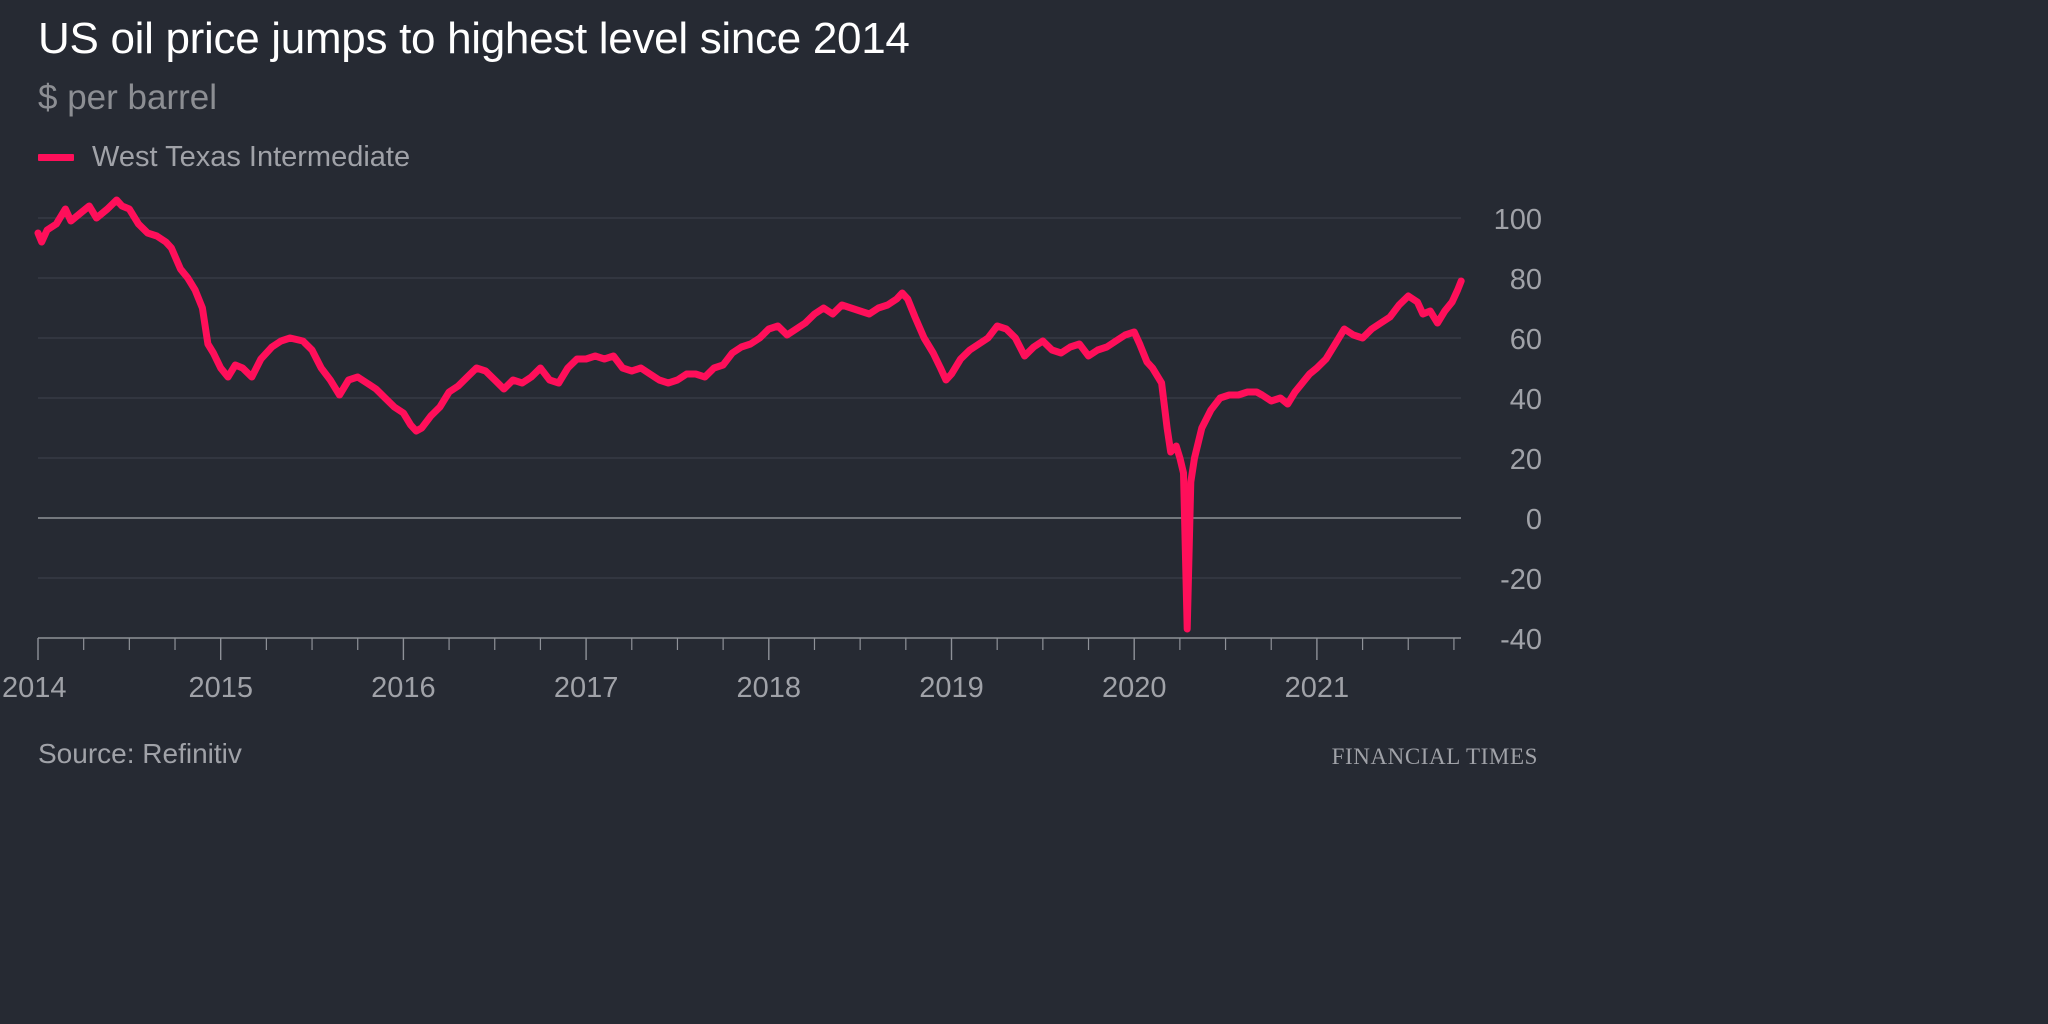 Image resolution: width=2048 pixels, height=1024 pixels. Describe the element at coordinates (56, 157) in the screenshot. I see `legend-swatch` at that location.